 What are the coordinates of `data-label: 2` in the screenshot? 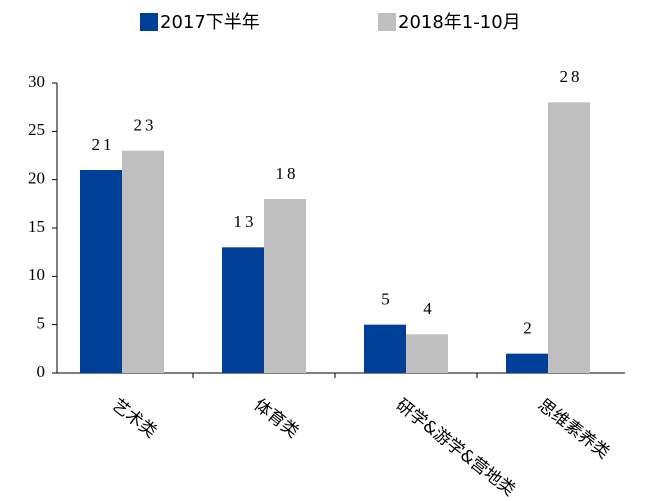 It's located at (529, 328).